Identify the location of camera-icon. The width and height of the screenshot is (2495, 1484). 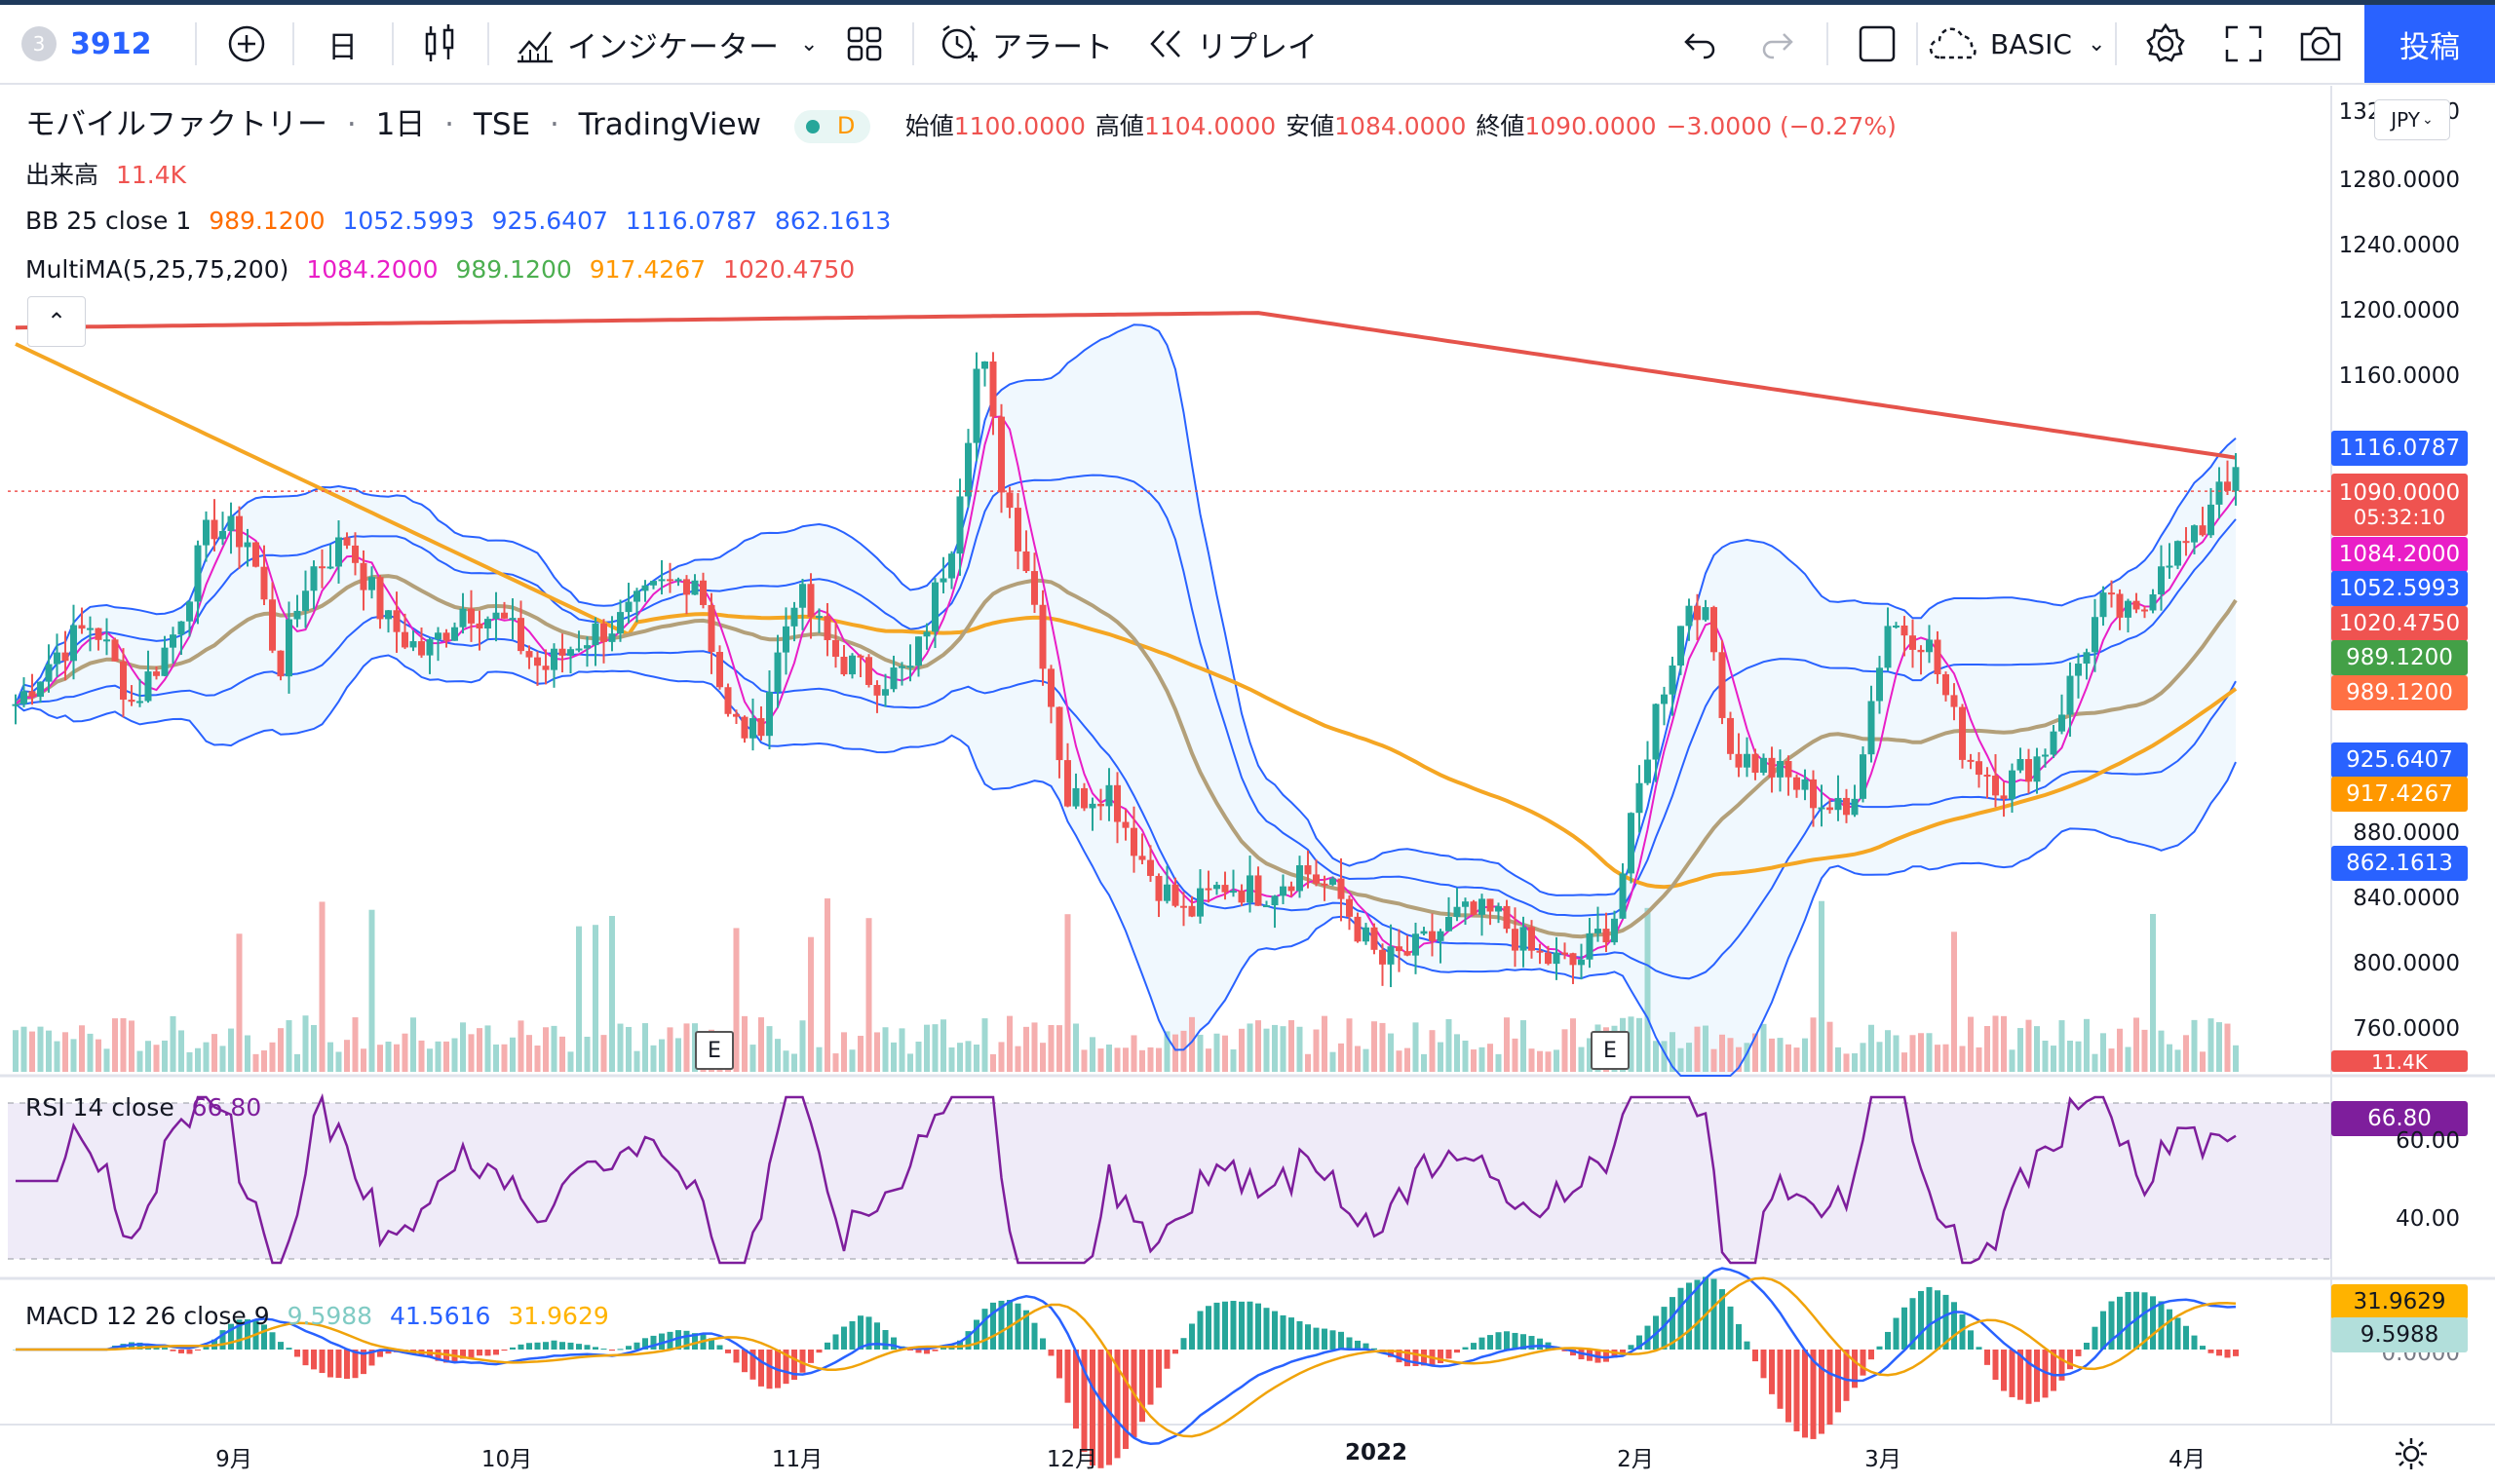
(2320, 43).